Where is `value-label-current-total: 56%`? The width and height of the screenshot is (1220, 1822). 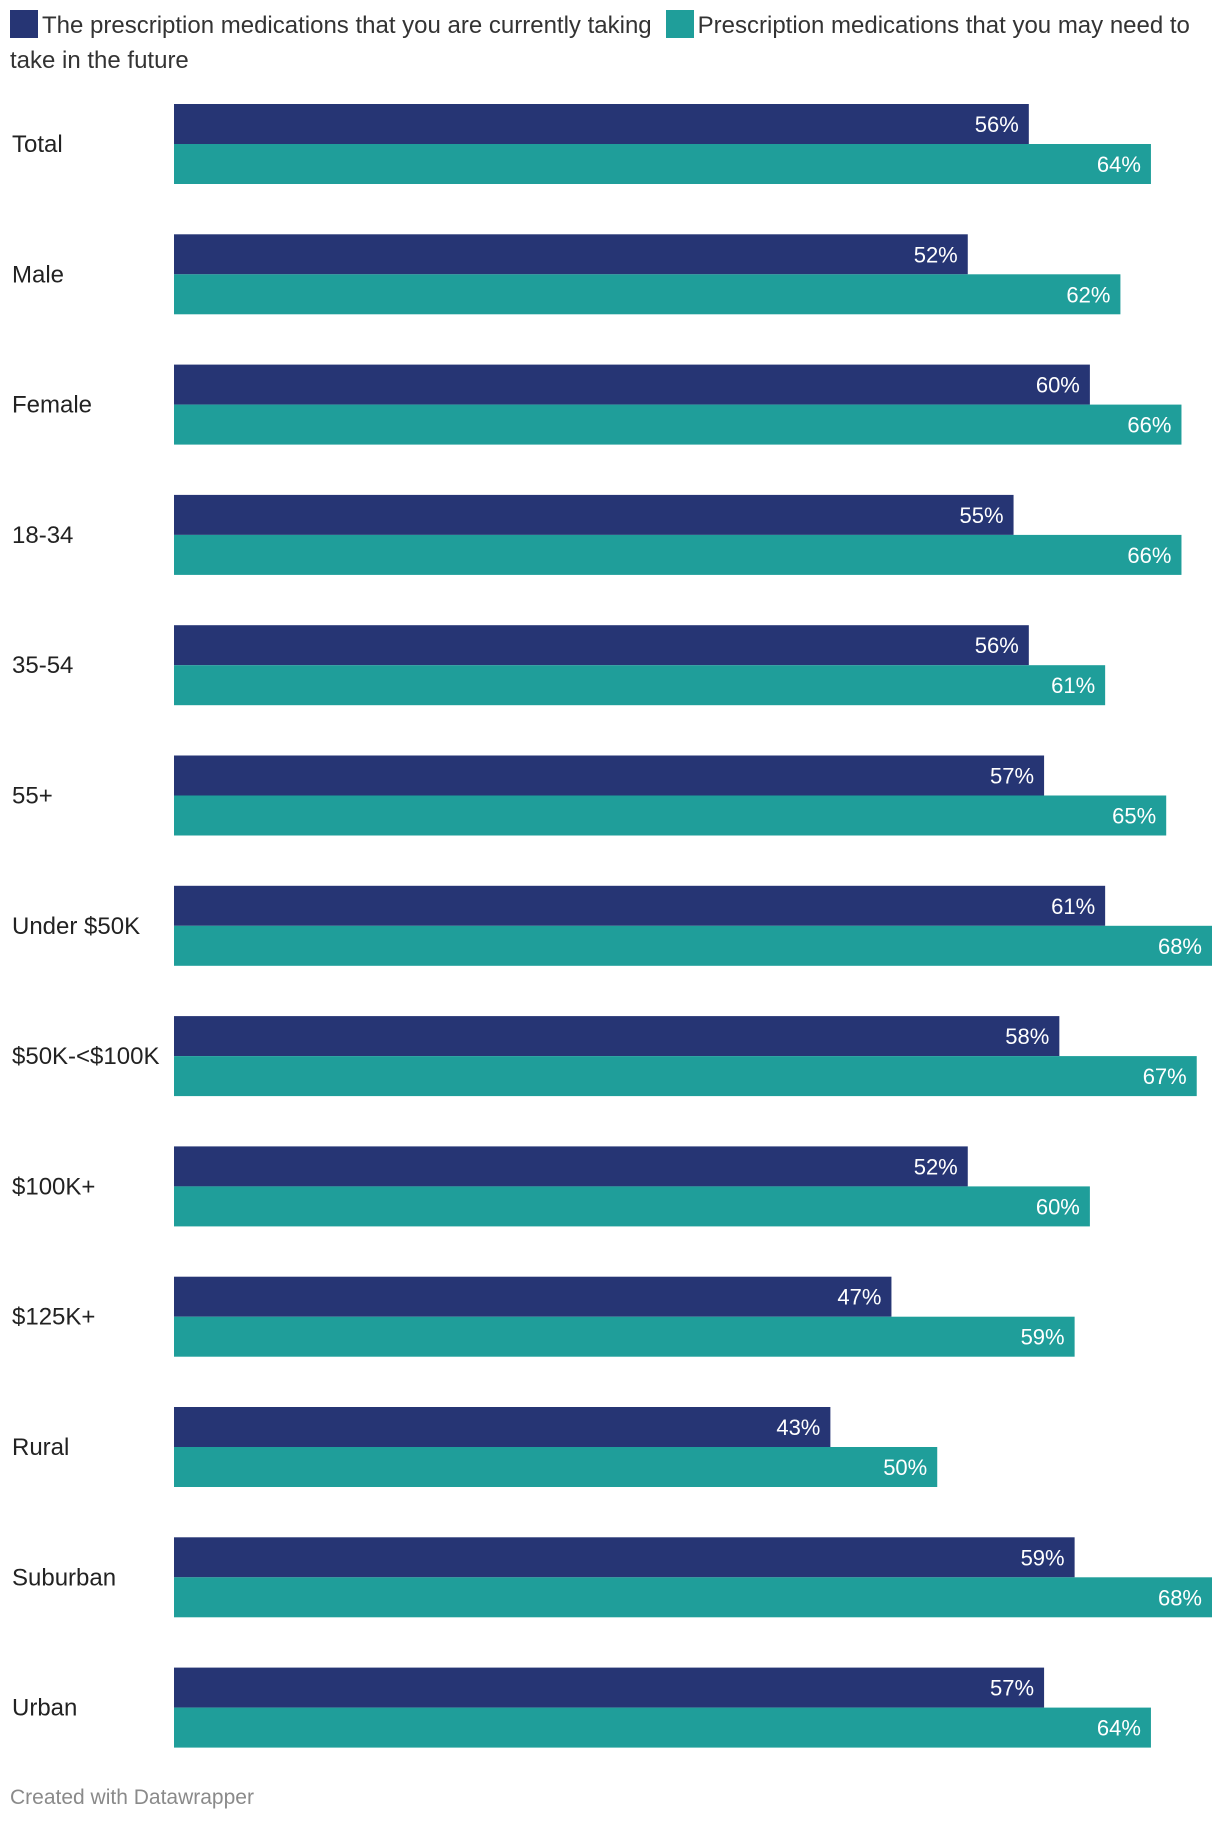
value-label-current-total: 56% is located at coordinates (997, 124).